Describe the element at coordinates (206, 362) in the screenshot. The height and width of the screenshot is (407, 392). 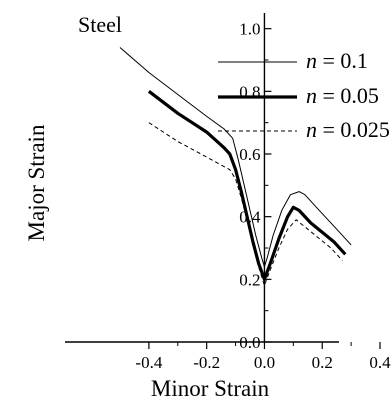
I see `x-tick-label: -0.2` at that location.